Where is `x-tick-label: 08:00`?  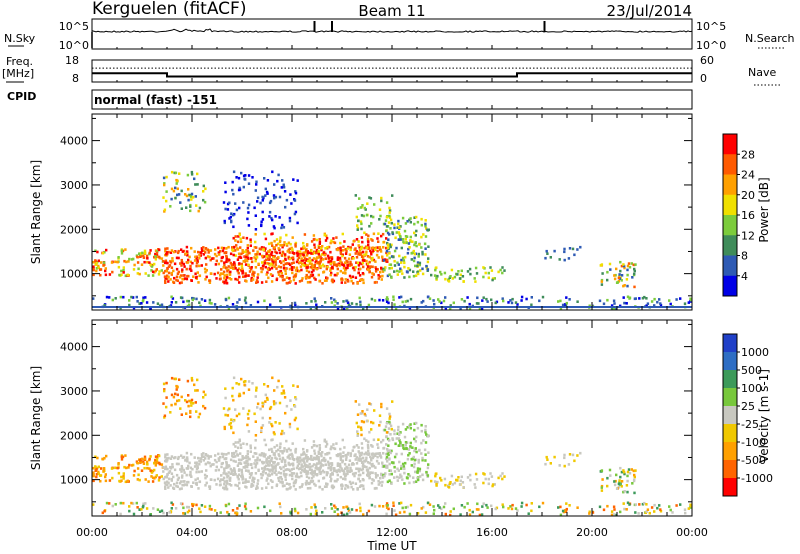
x-tick-label: 08:00 is located at coordinates (292, 532).